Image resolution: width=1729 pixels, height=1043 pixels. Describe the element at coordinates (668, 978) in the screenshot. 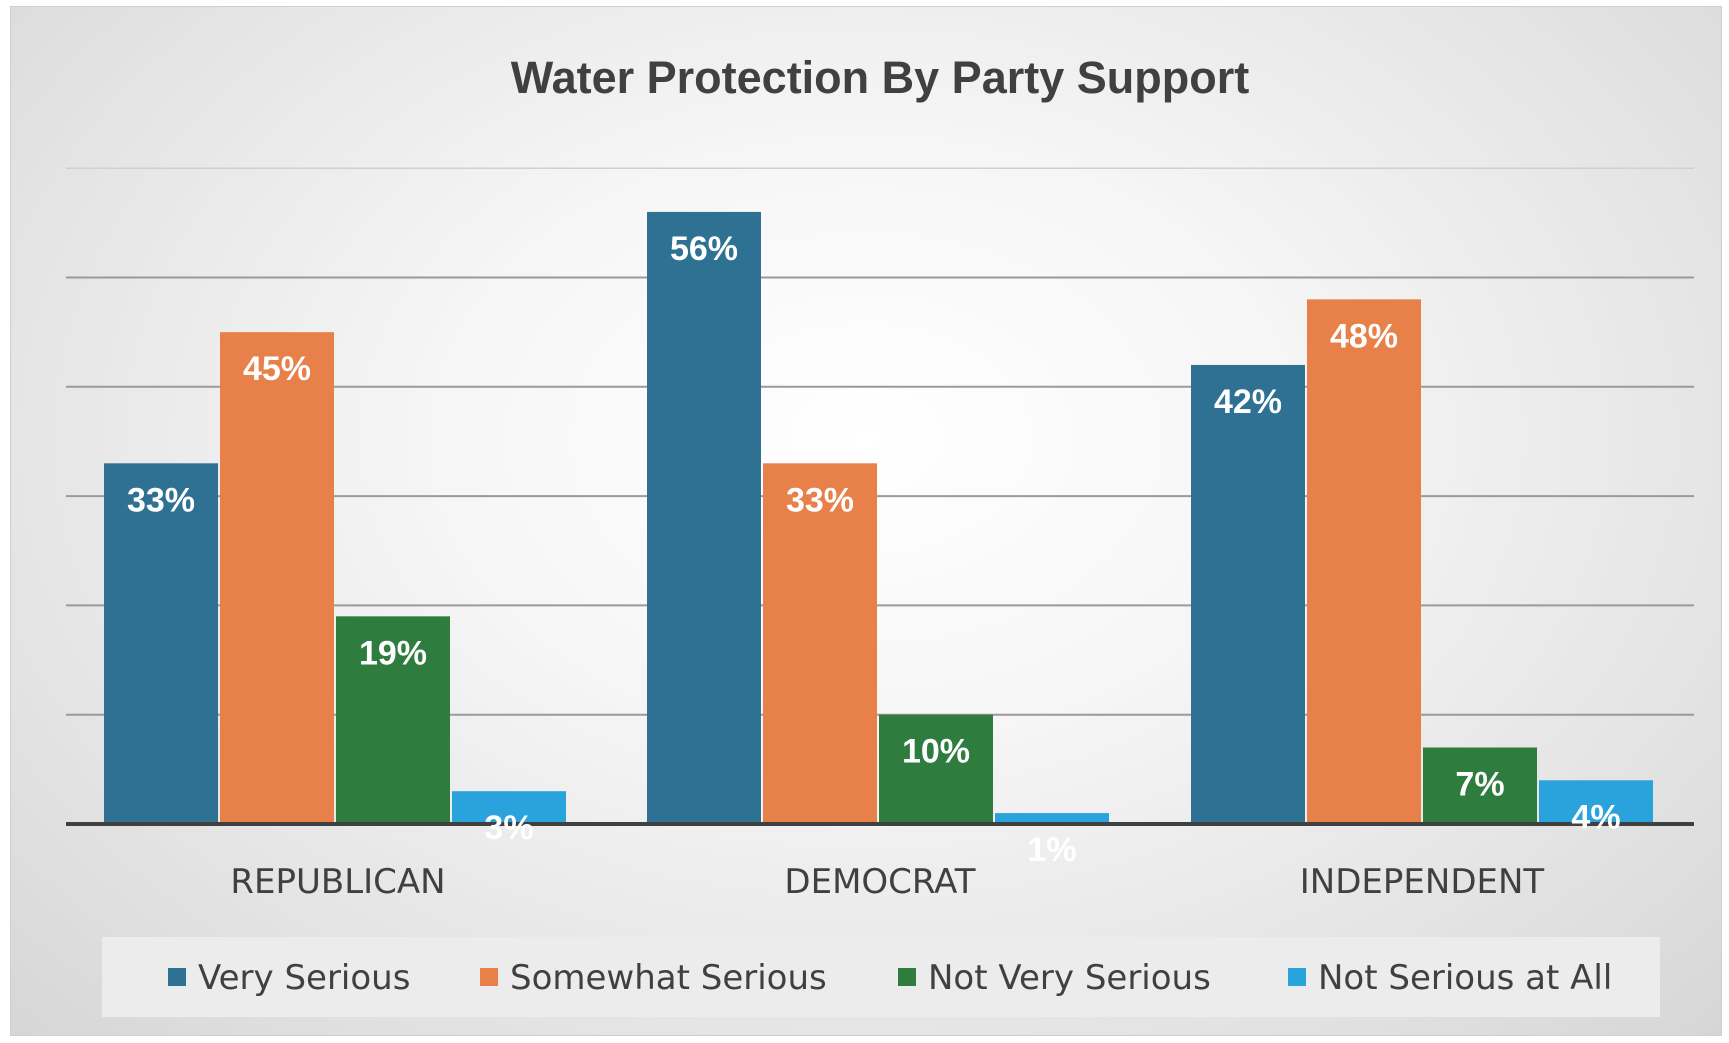

I see `legend-entry: Somewhat Serious` at that location.